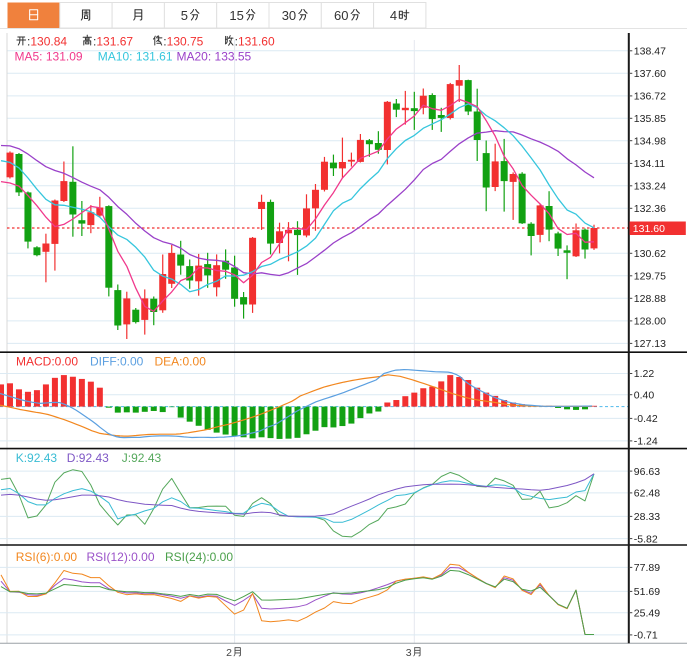 This screenshot has width=687, height=669. I want to click on svg-text: 3, so click(409, 653).